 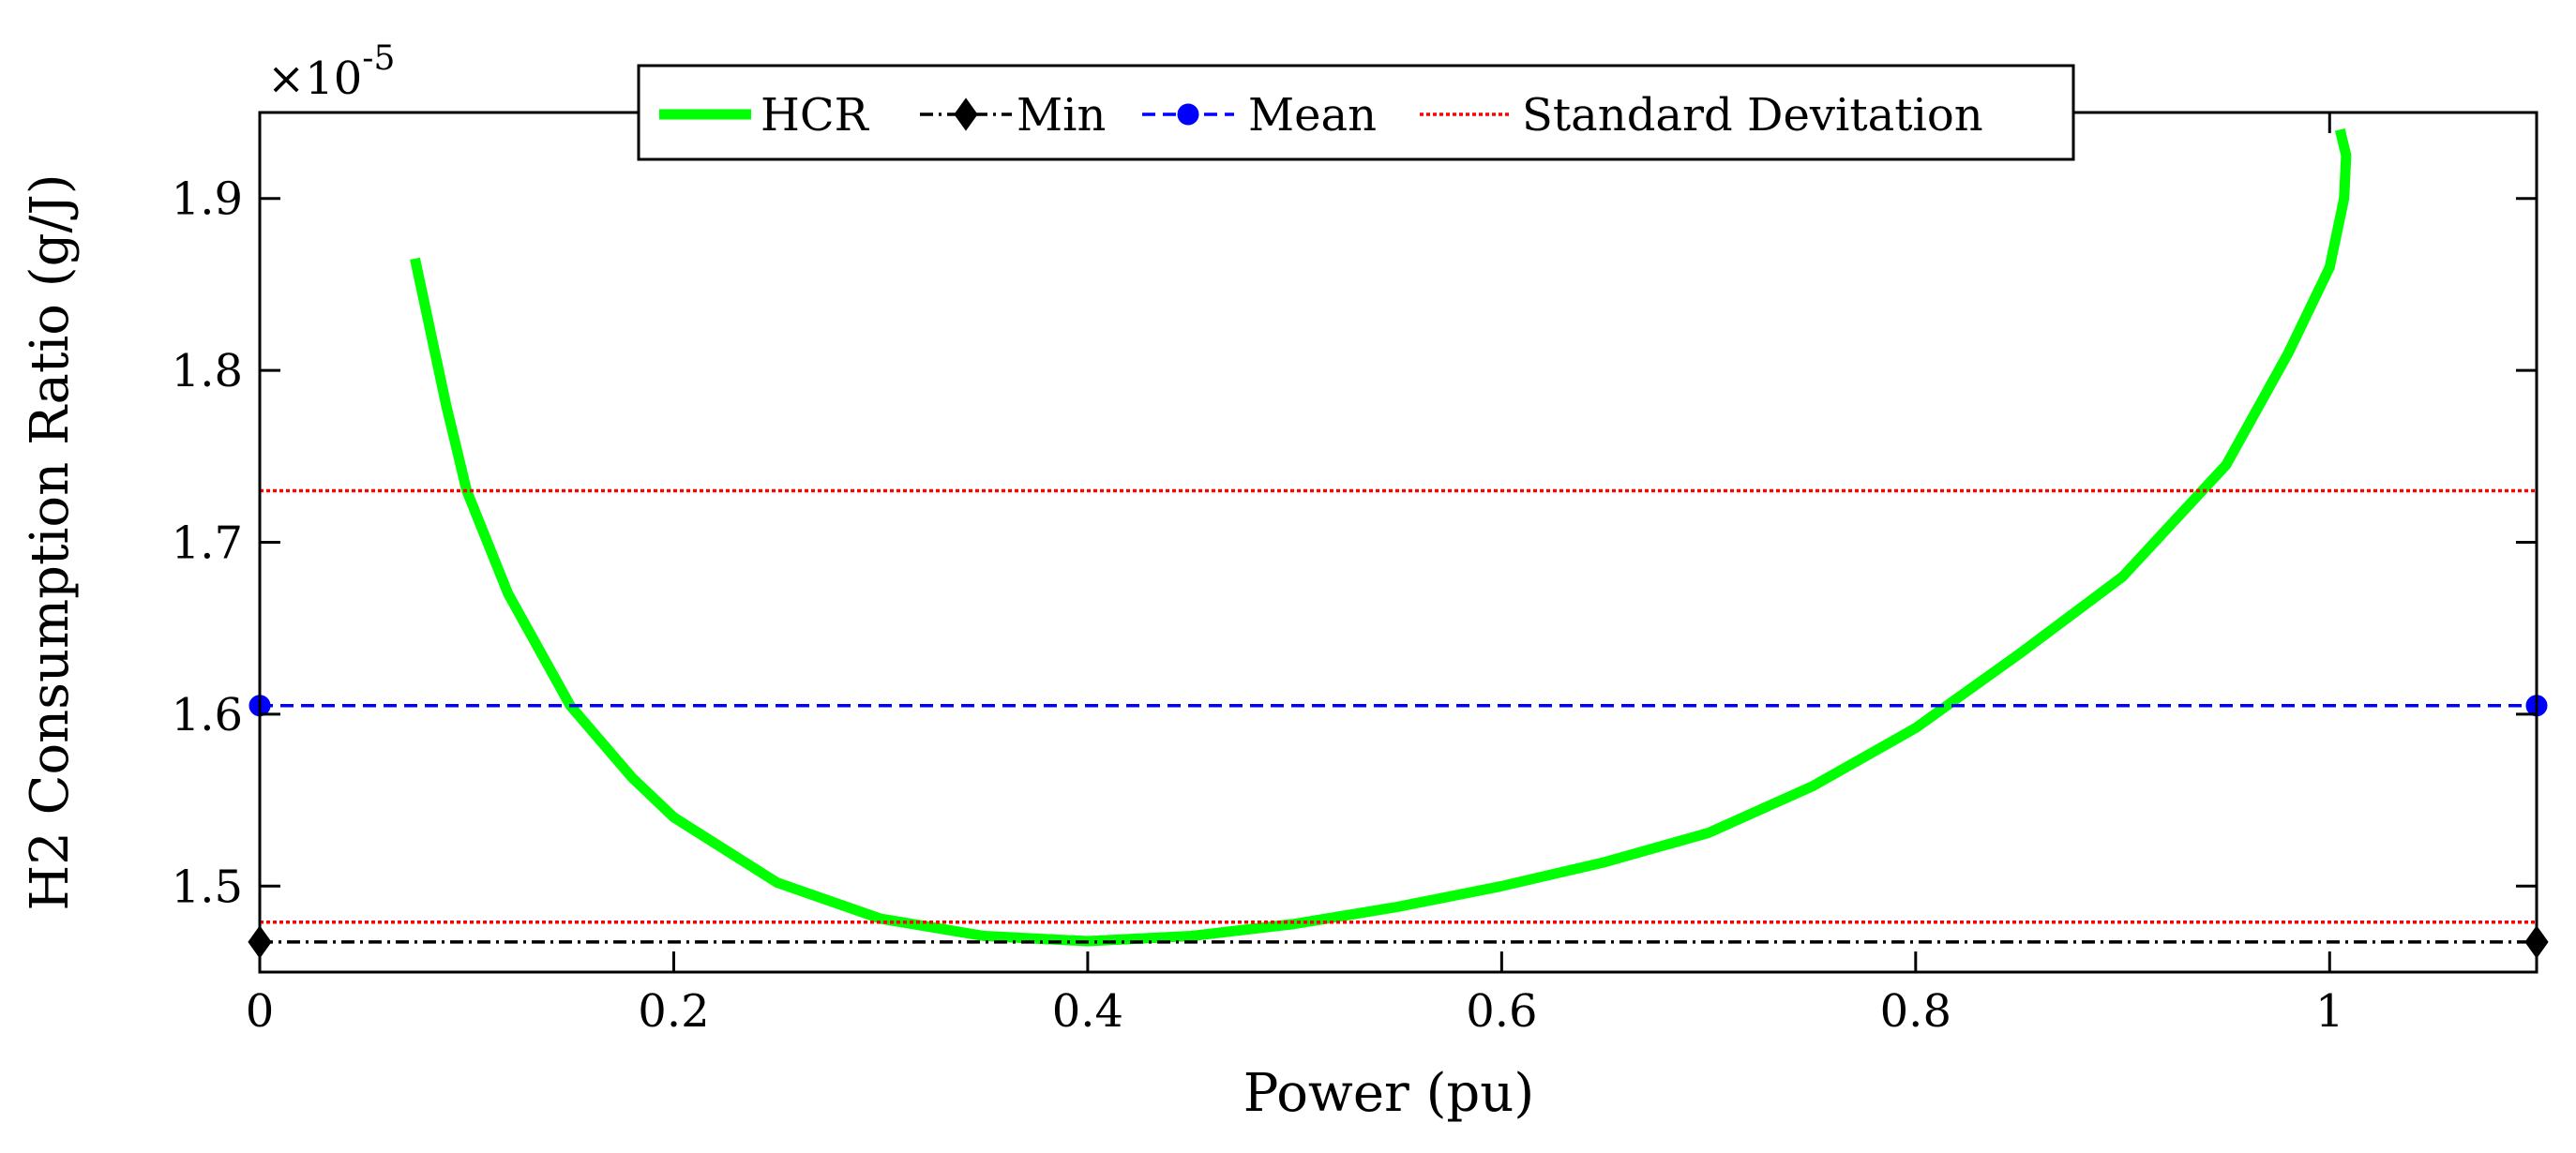 What do you see at coordinates (207, 715) in the screenshot?
I see `y-tick-label: 1.6` at bounding box center [207, 715].